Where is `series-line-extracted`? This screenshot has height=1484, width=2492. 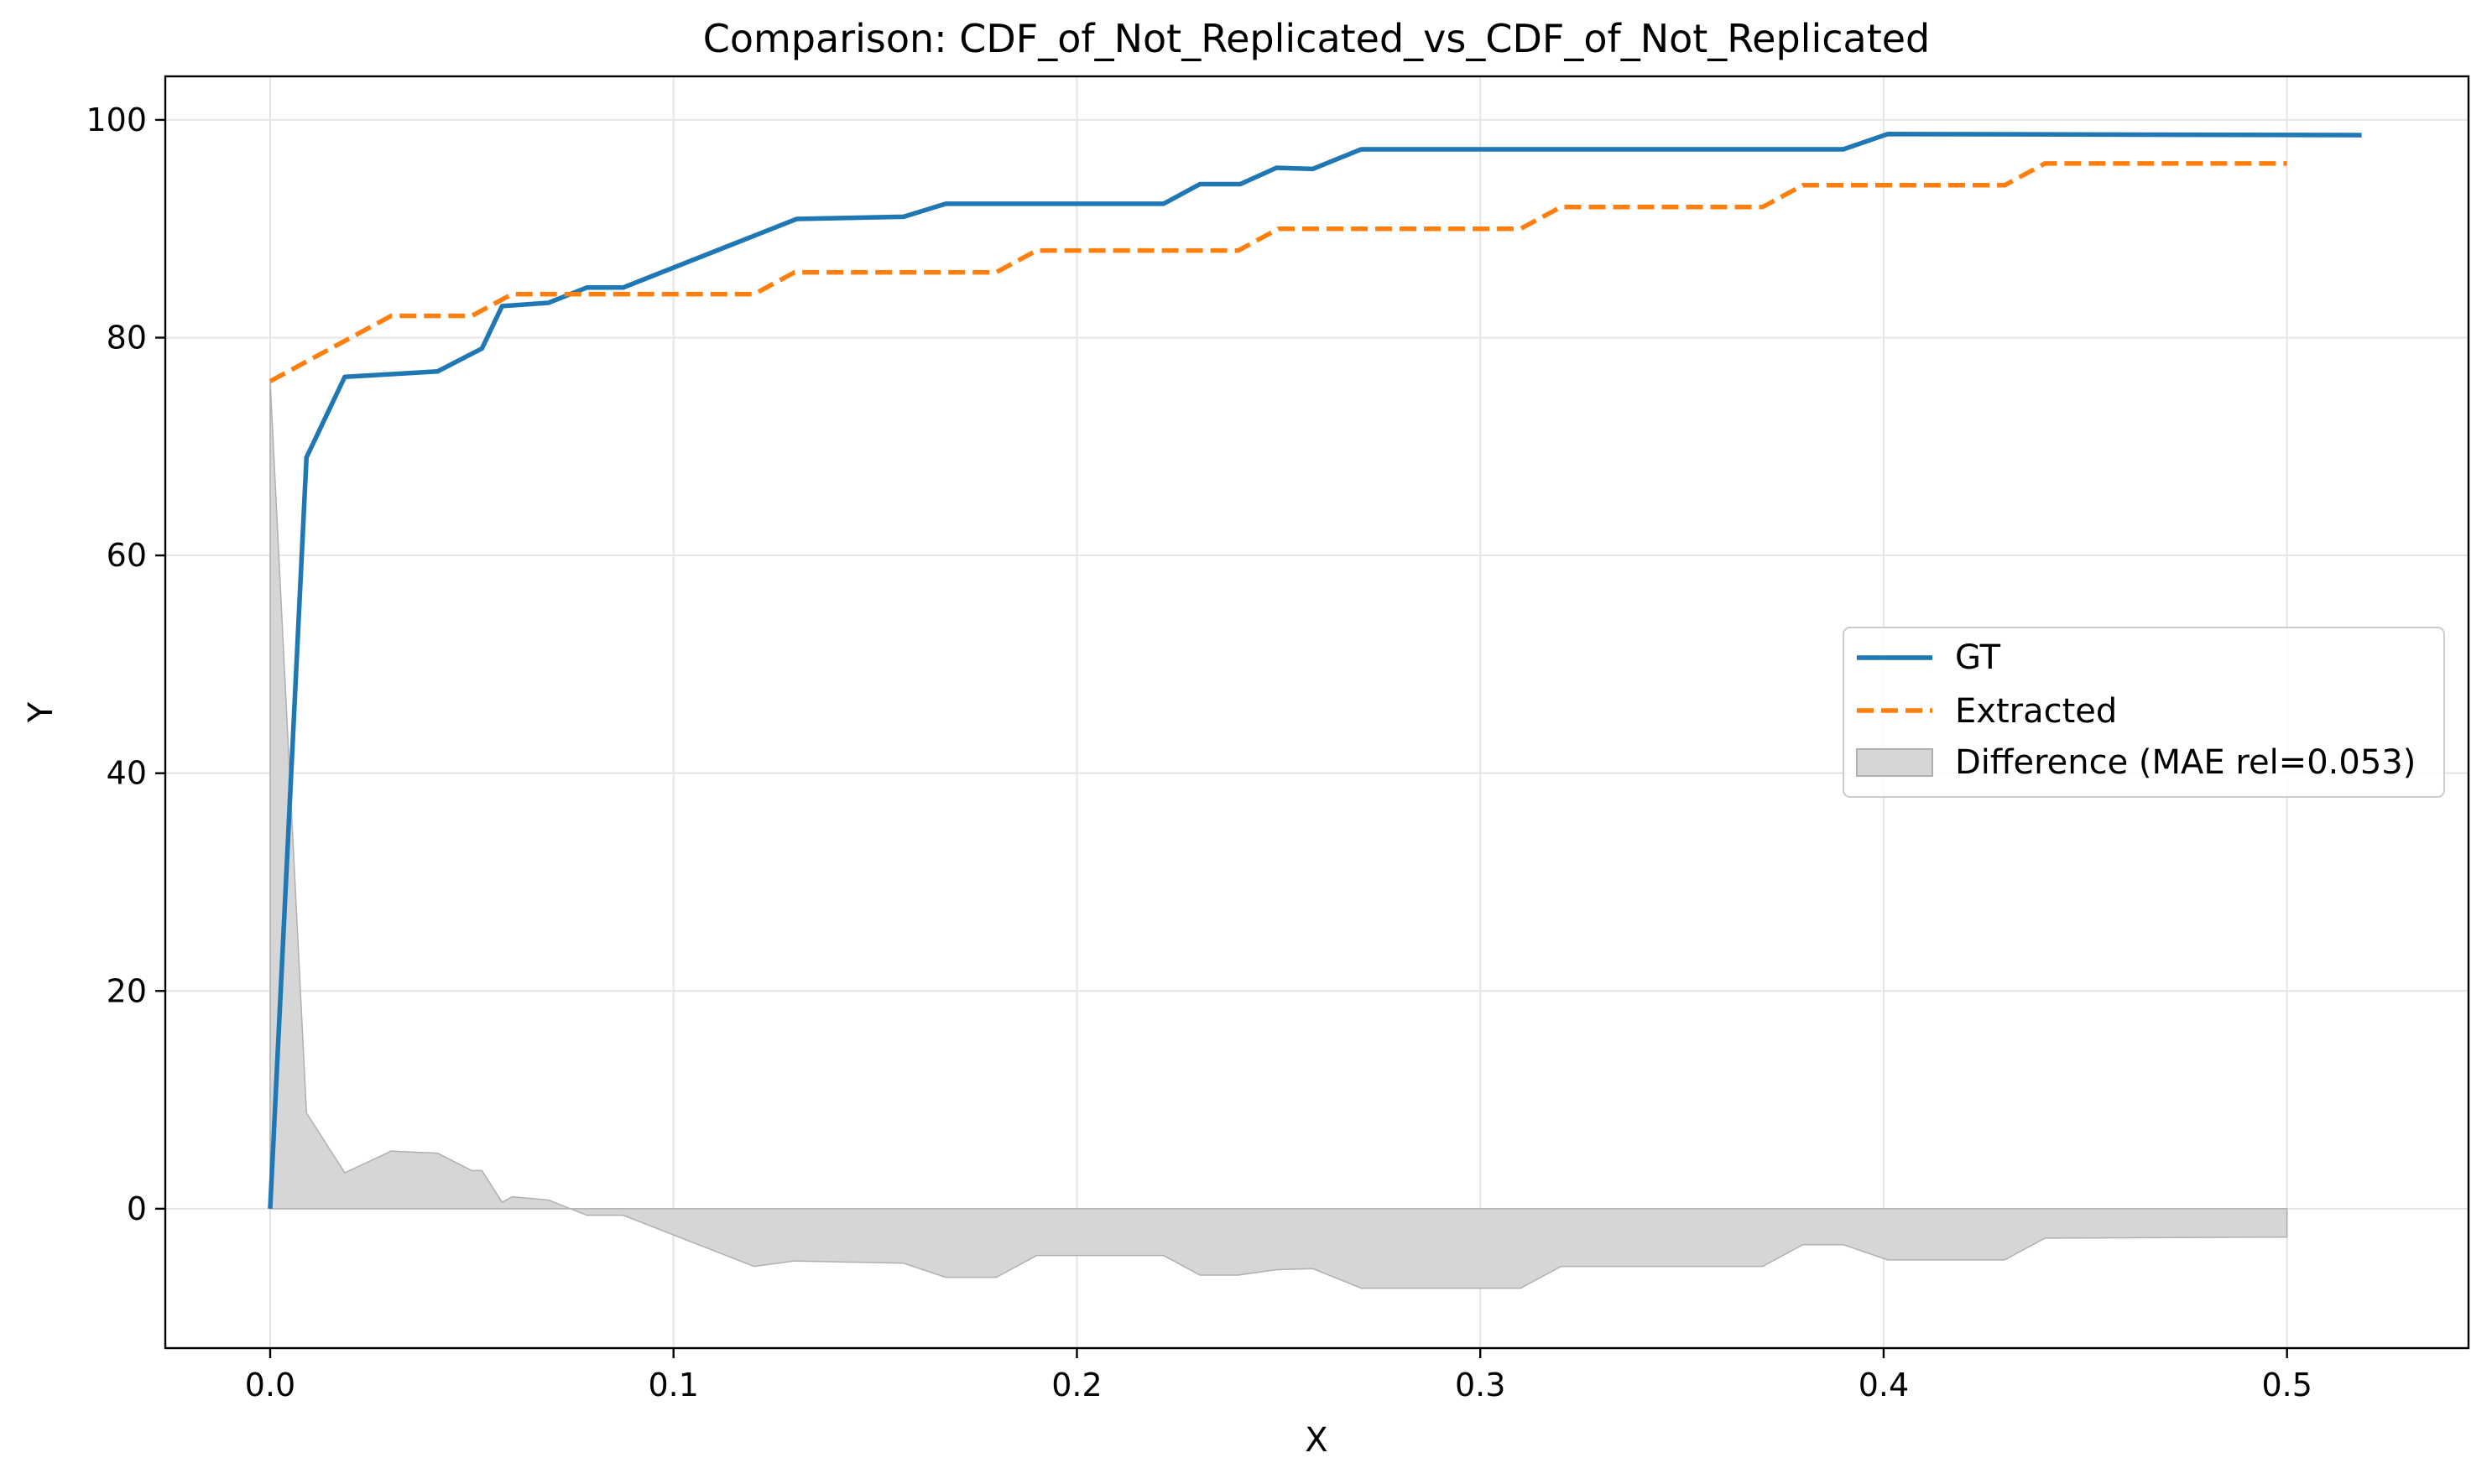 series-line-extracted is located at coordinates (1277, 272).